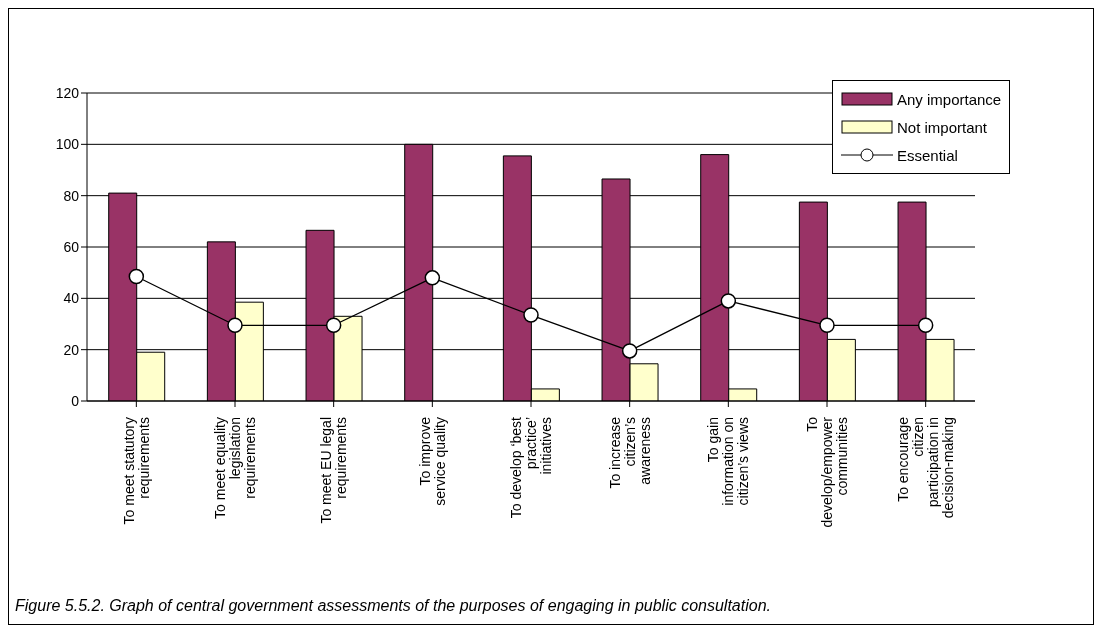 This screenshot has height=633, width=1102. What do you see at coordinates (71, 246) in the screenshot?
I see `y-tick-label: 60` at bounding box center [71, 246].